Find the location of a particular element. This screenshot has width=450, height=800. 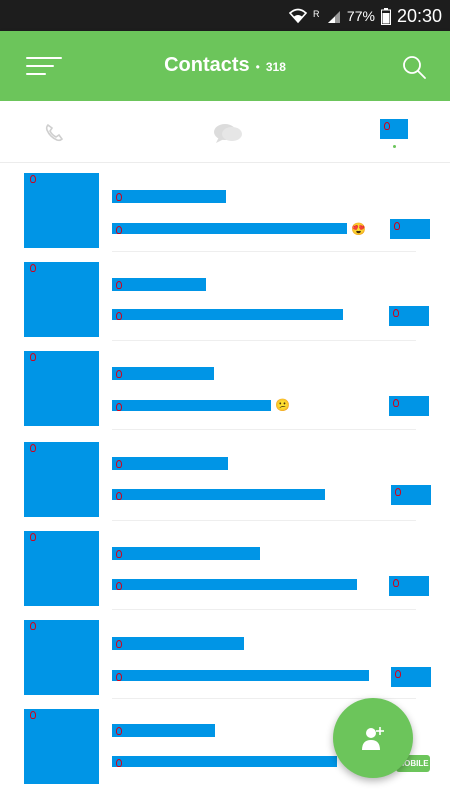

clock: 20:30 is located at coordinates (419, 15).